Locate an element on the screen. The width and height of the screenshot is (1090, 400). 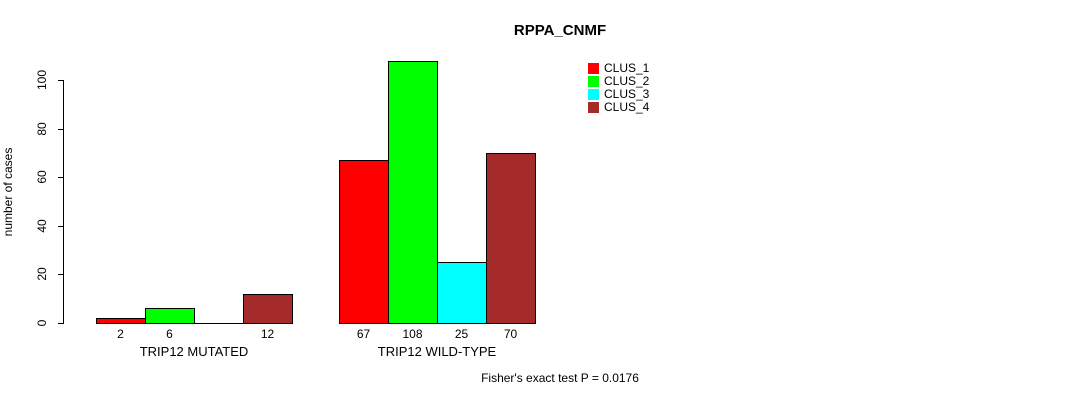
legend-label: CLUS_3 is located at coordinates (627, 94).